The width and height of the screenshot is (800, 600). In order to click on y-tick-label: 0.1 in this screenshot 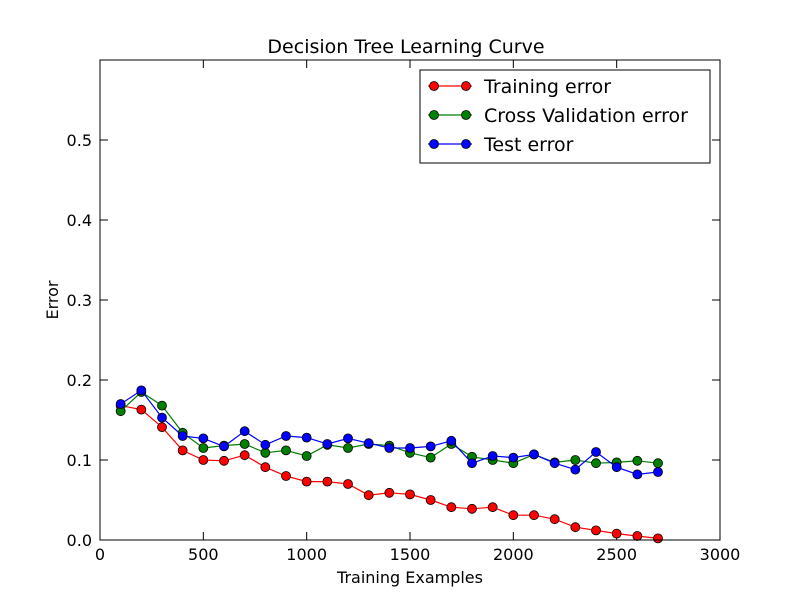, I will do `click(79, 460)`.